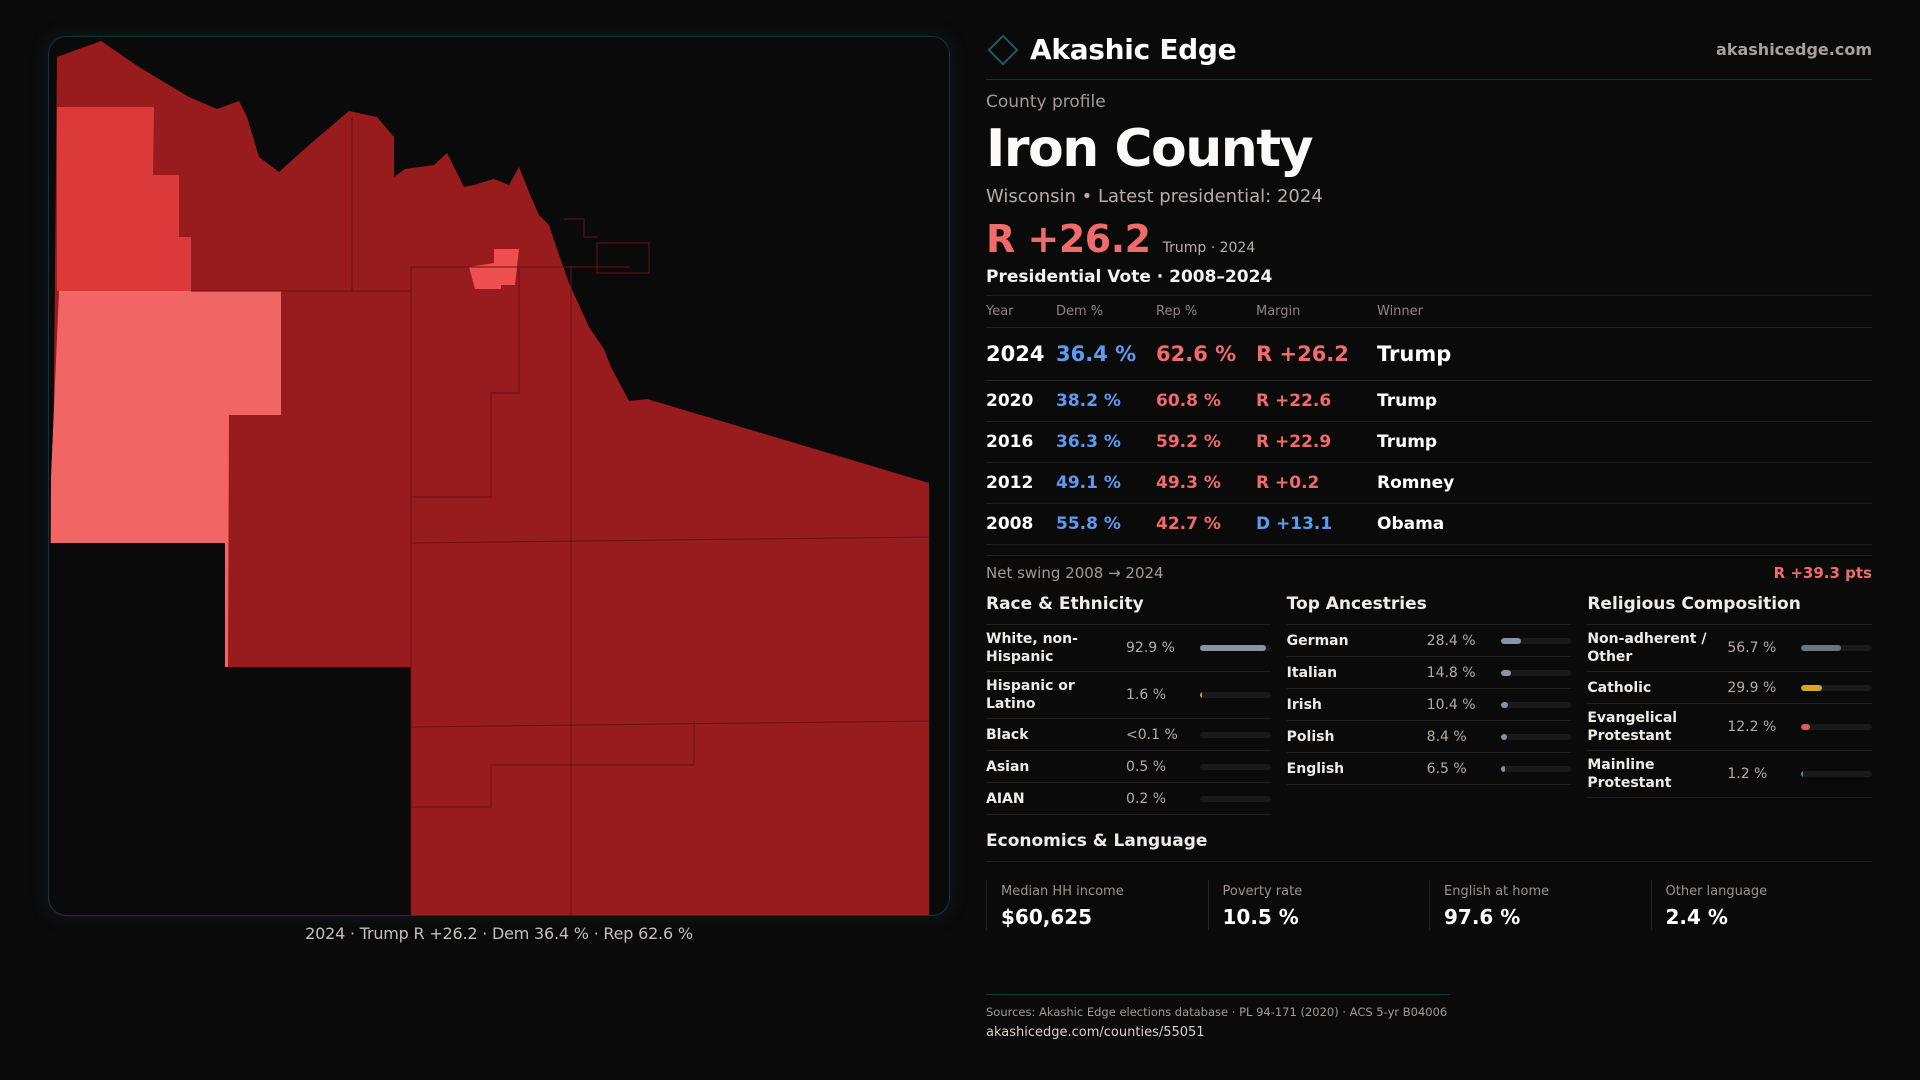 This screenshot has height=1080, width=1920. What do you see at coordinates (1316, 524) in the screenshot?
I see `vote-margin: D +13.1` at bounding box center [1316, 524].